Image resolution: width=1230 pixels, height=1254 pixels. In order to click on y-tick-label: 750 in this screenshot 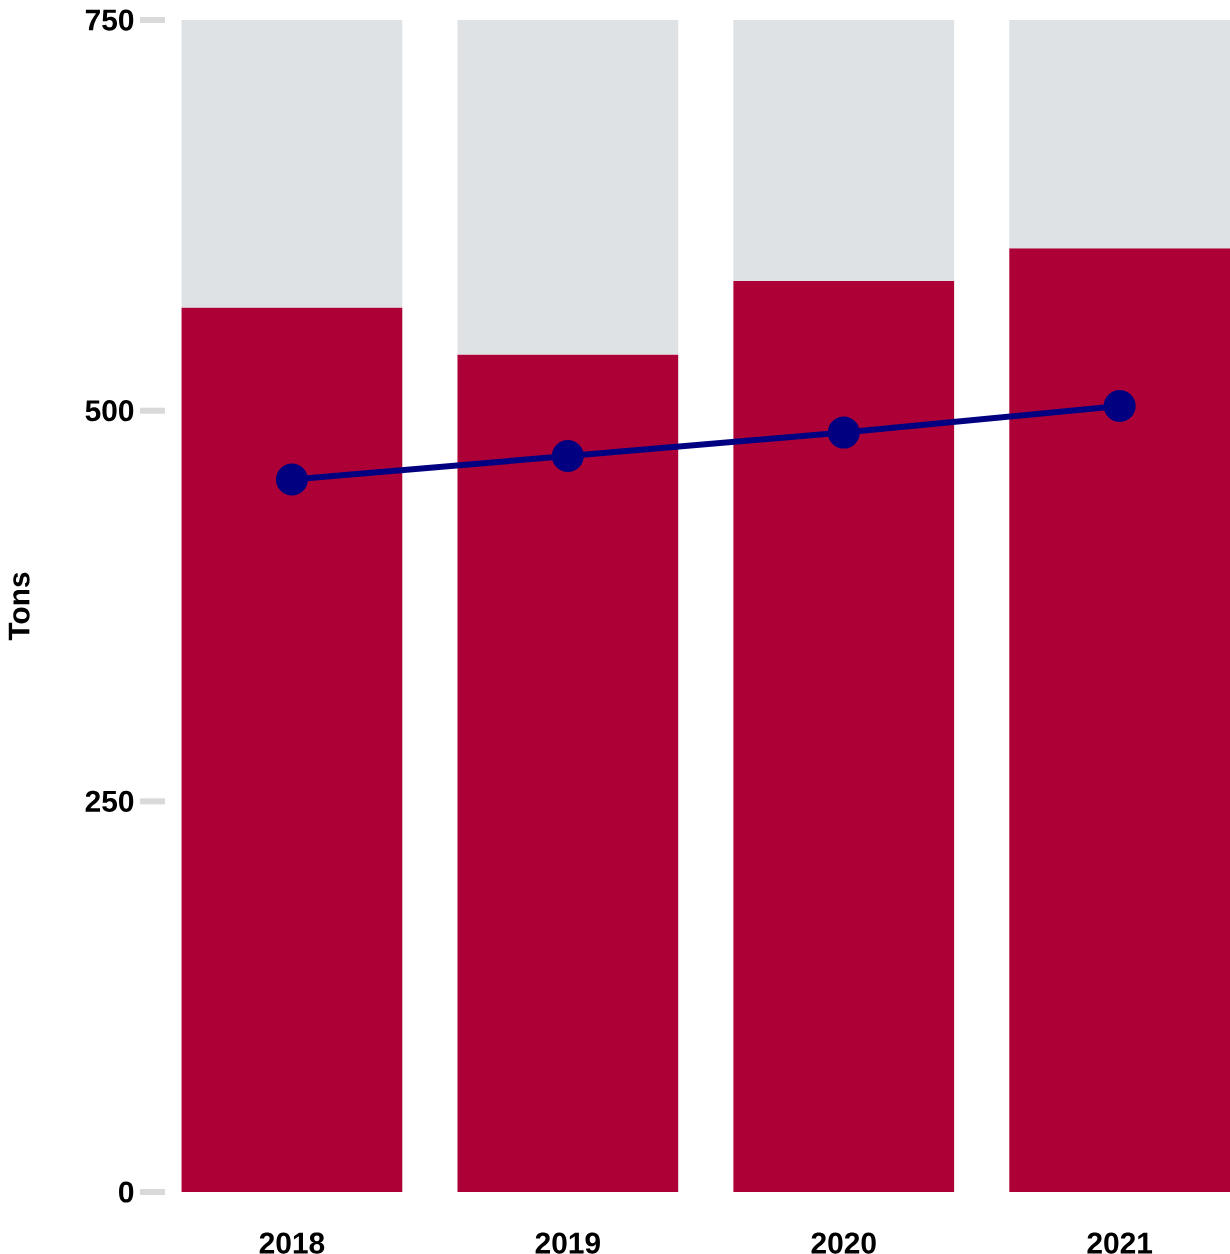, I will do `click(109, 20)`.